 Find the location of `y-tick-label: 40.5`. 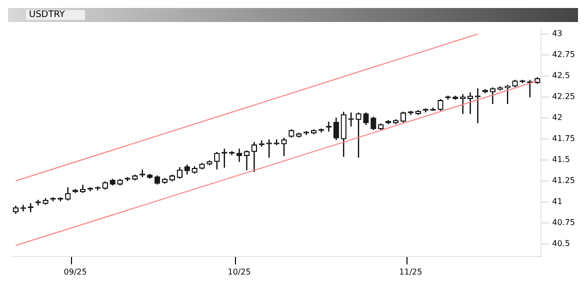

y-tick-label: 40.5 is located at coordinates (561, 243).